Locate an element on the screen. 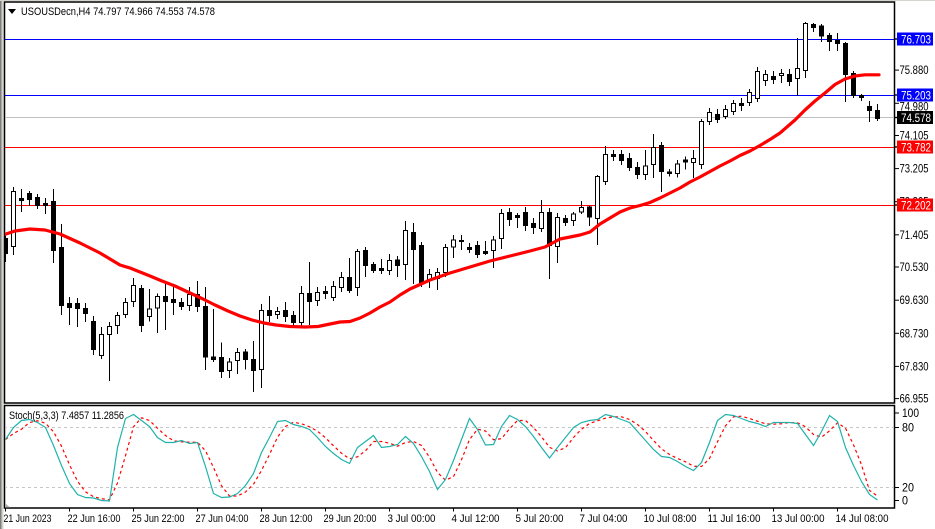 The height and width of the screenshot is (529, 935). svg-text: 28 Jun 12:00 is located at coordinates (286, 519).